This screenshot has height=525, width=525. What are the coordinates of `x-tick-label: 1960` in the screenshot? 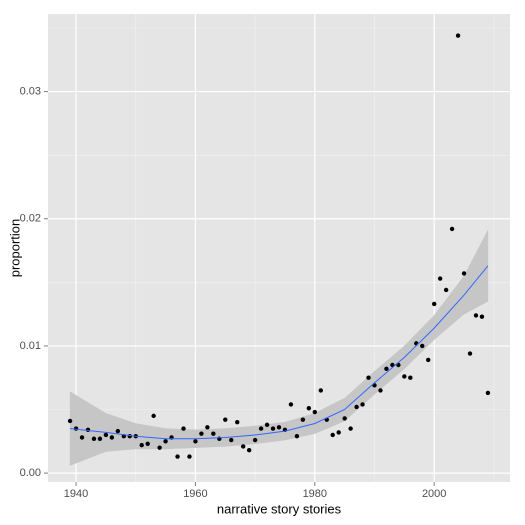 It's located at (195, 494).